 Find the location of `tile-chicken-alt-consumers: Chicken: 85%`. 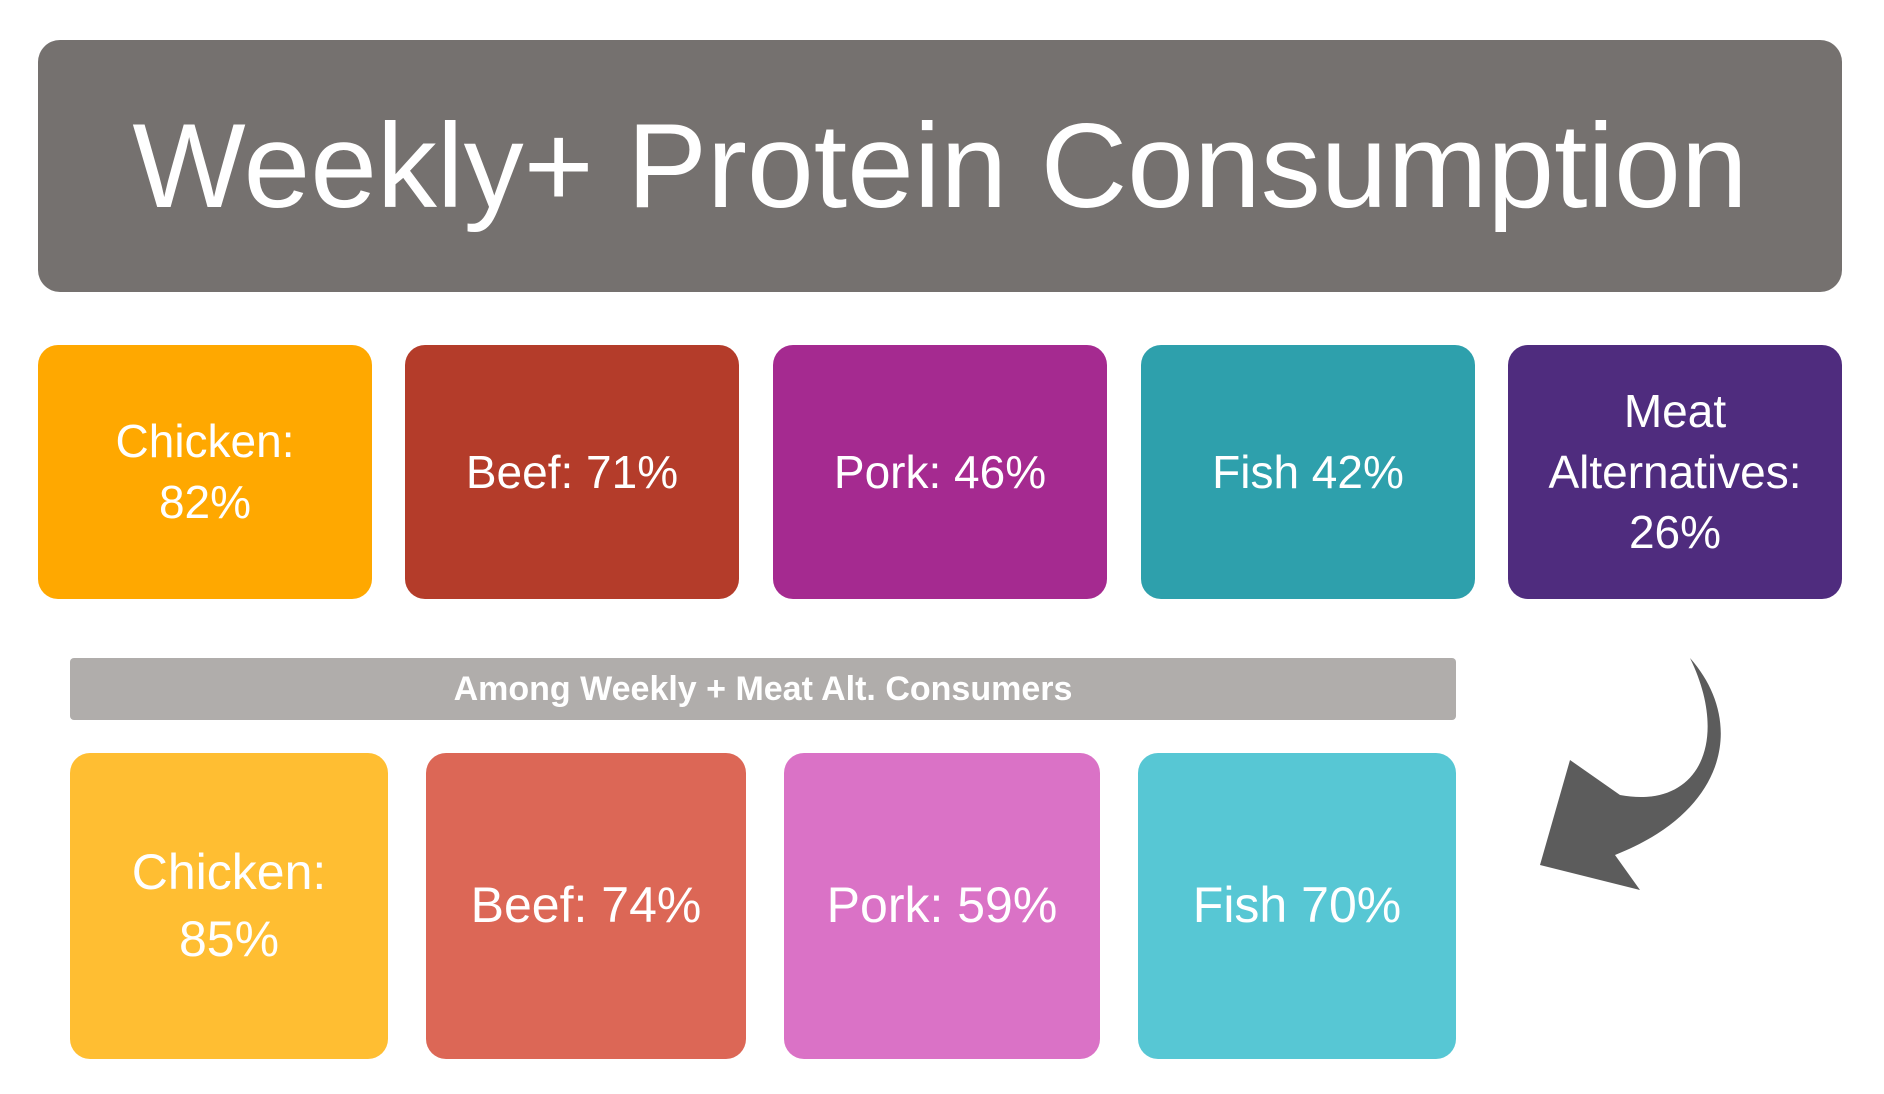

tile-chicken-alt-consumers: Chicken: 85% is located at coordinates (229, 906).